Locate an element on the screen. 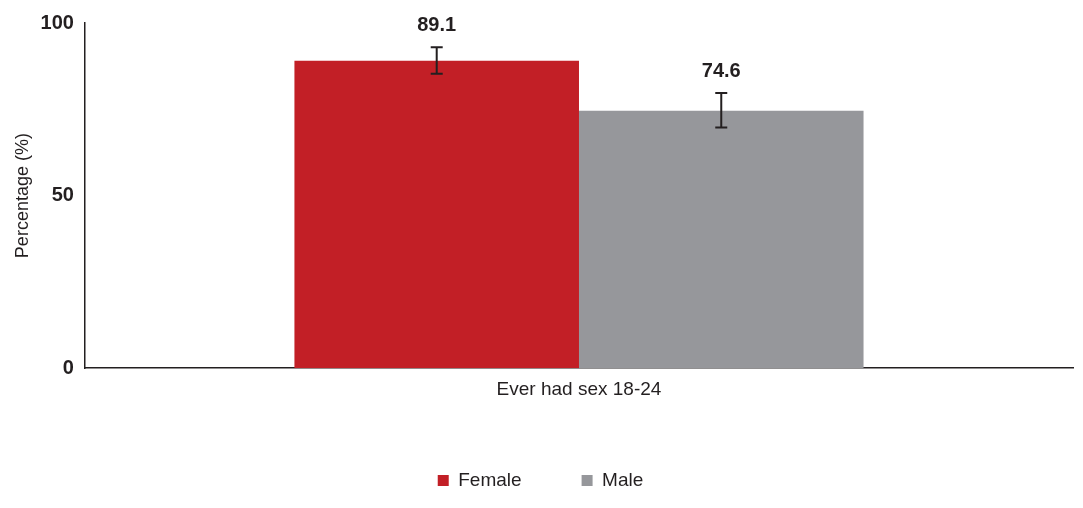  y-tick-label: 50 is located at coordinates (62, 194).